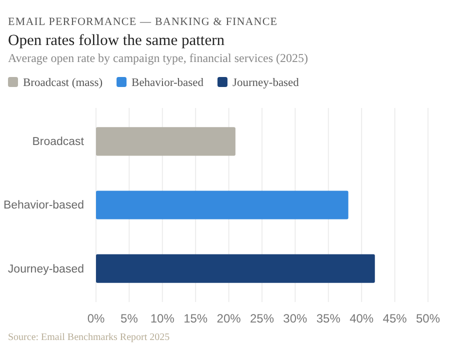 The height and width of the screenshot is (360, 450). What do you see at coordinates (143, 22) in the screenshot?
I see `text: EMAIL PERFORMANCE — BANKING & FINANCE` at bounding box center [143, 22].